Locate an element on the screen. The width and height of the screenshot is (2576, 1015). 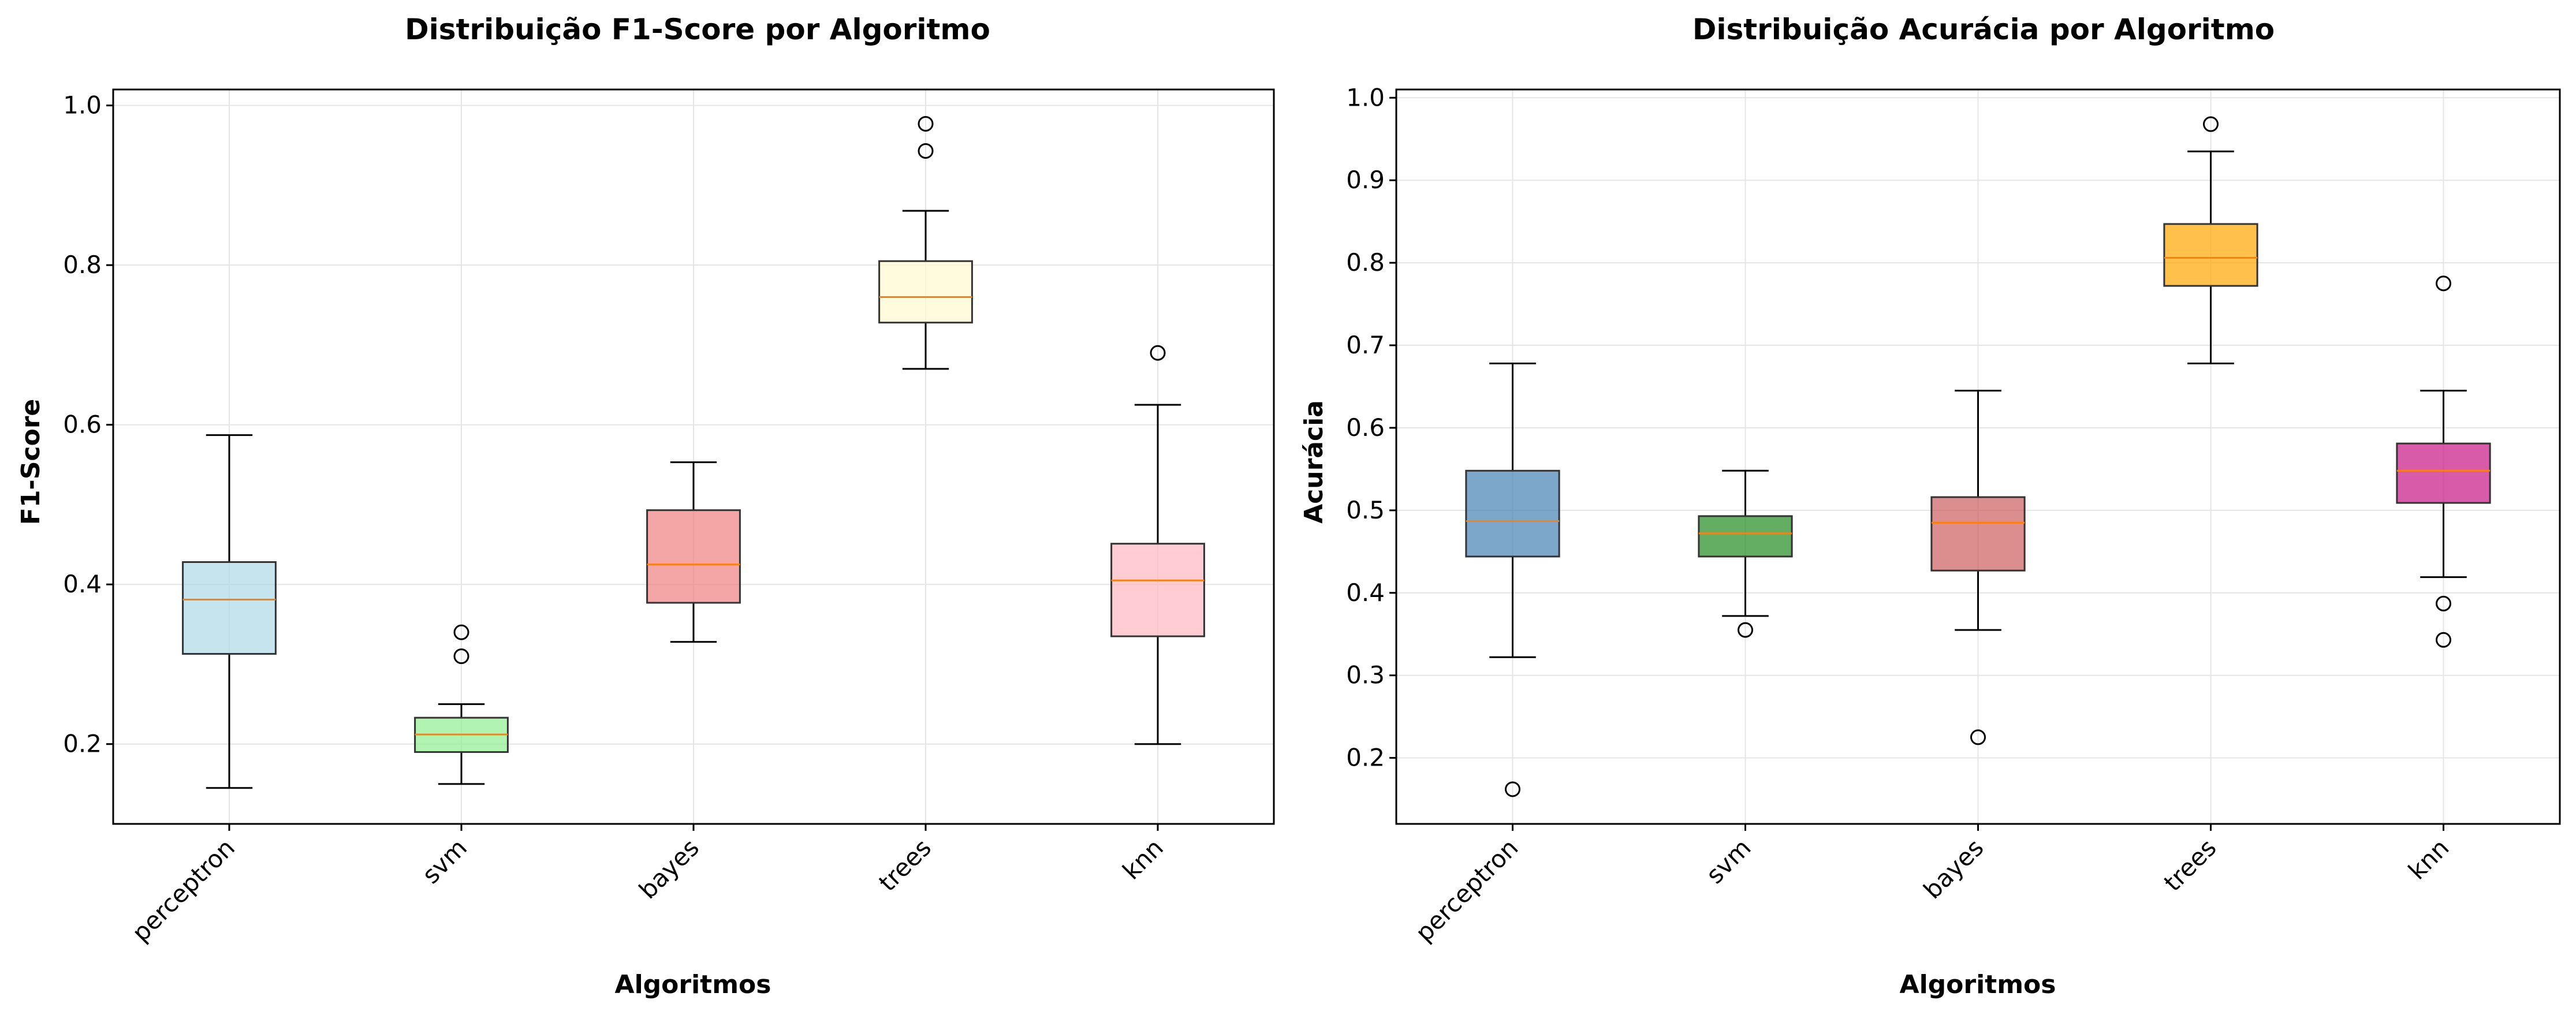
y-axis-label: F1-Score is located at coordinates (31, 462).